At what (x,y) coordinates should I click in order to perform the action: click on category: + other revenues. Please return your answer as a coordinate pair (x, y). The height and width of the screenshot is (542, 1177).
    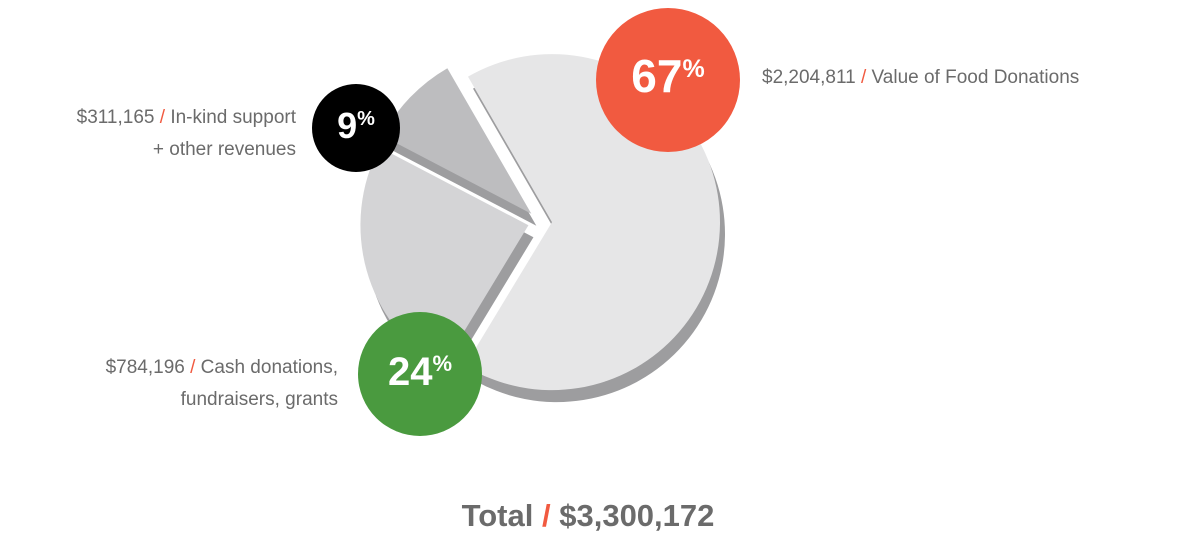
    Looking at the image, I should click on (224, 149).